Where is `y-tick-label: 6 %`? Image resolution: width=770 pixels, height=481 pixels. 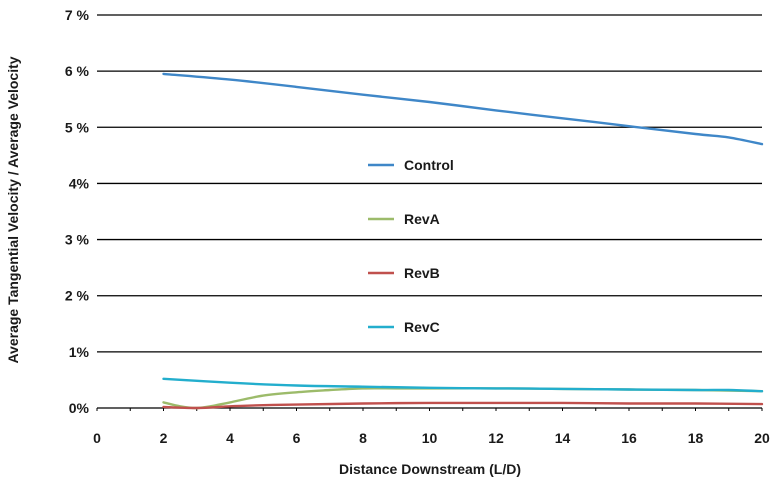 y-tick-label: 6 % is located at coordinates (77, 71).